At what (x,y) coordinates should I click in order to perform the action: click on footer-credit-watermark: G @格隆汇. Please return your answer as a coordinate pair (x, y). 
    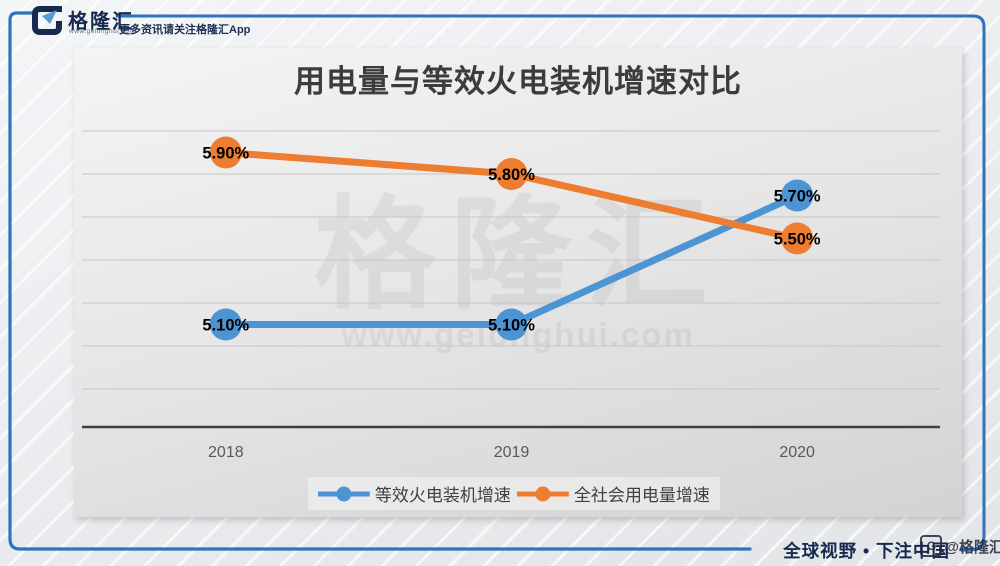
    Looking at the image, I should click on (960, 546).